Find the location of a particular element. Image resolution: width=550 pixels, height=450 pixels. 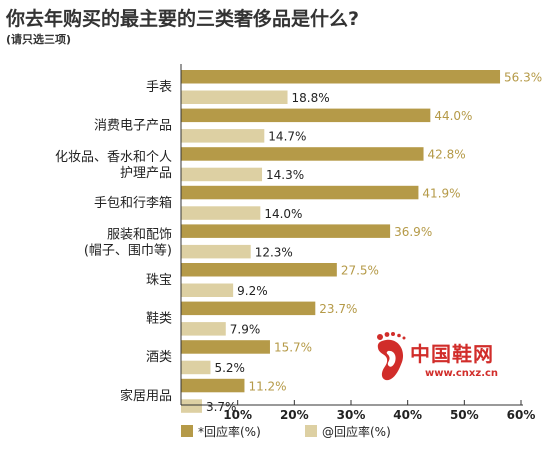

data-label-series1: 41.9% is located at coordinates (441, 193).